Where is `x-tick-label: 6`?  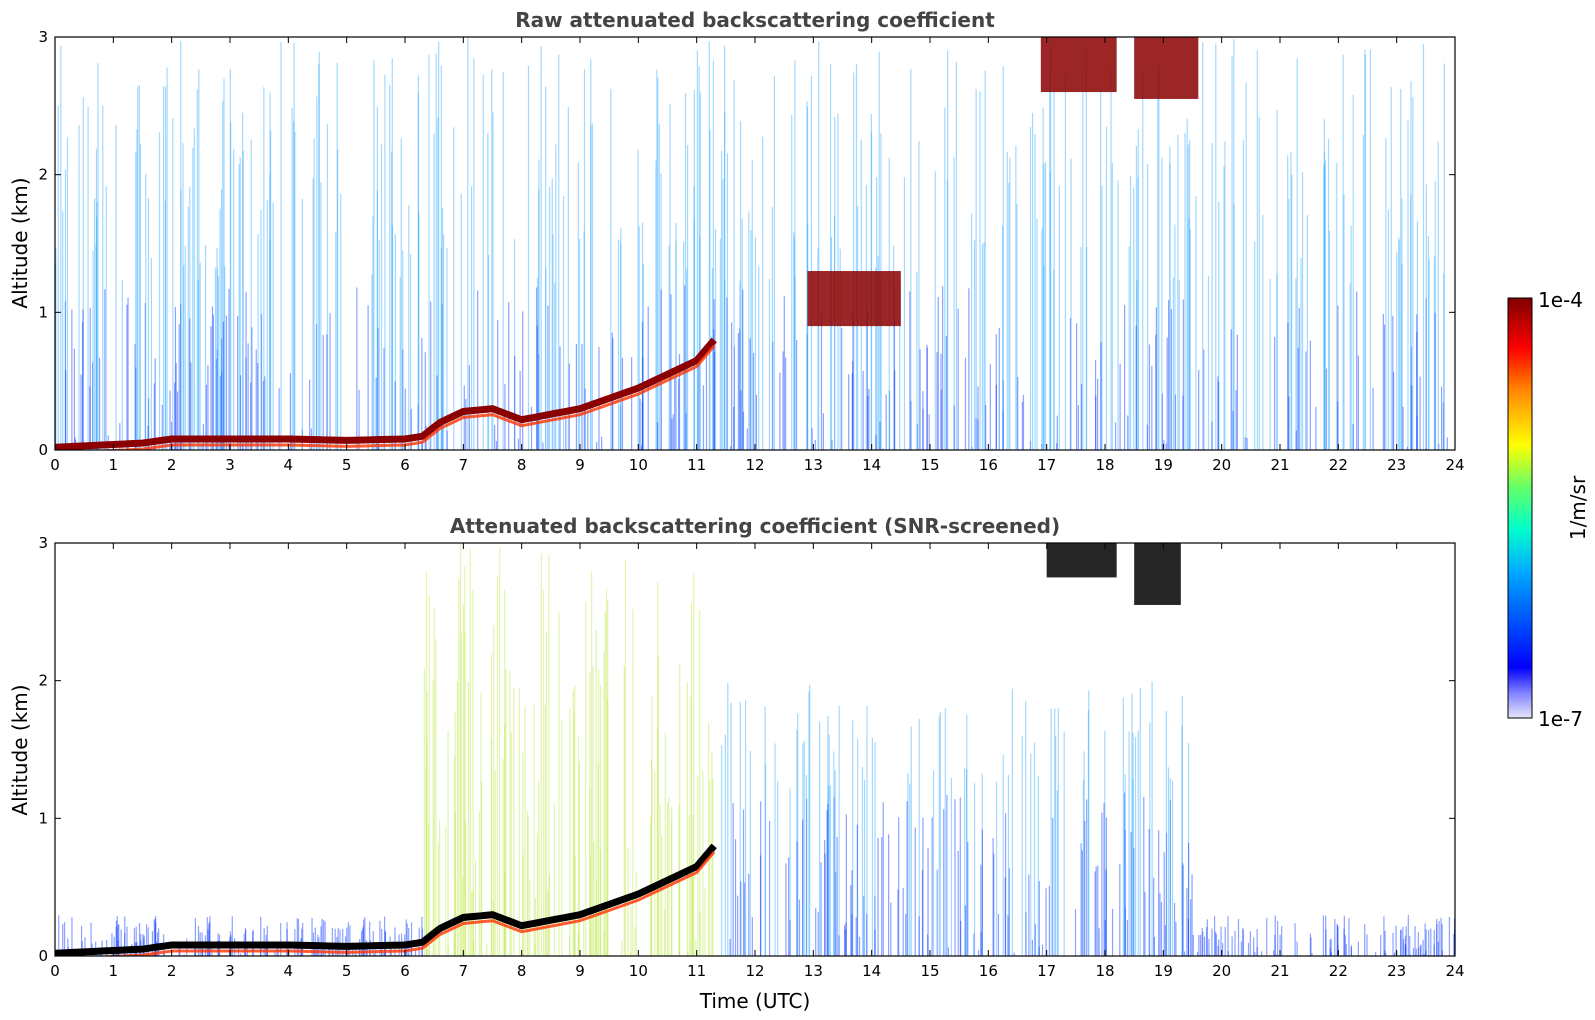 x-tick-label: 6 is located at coordinates (405, 465).